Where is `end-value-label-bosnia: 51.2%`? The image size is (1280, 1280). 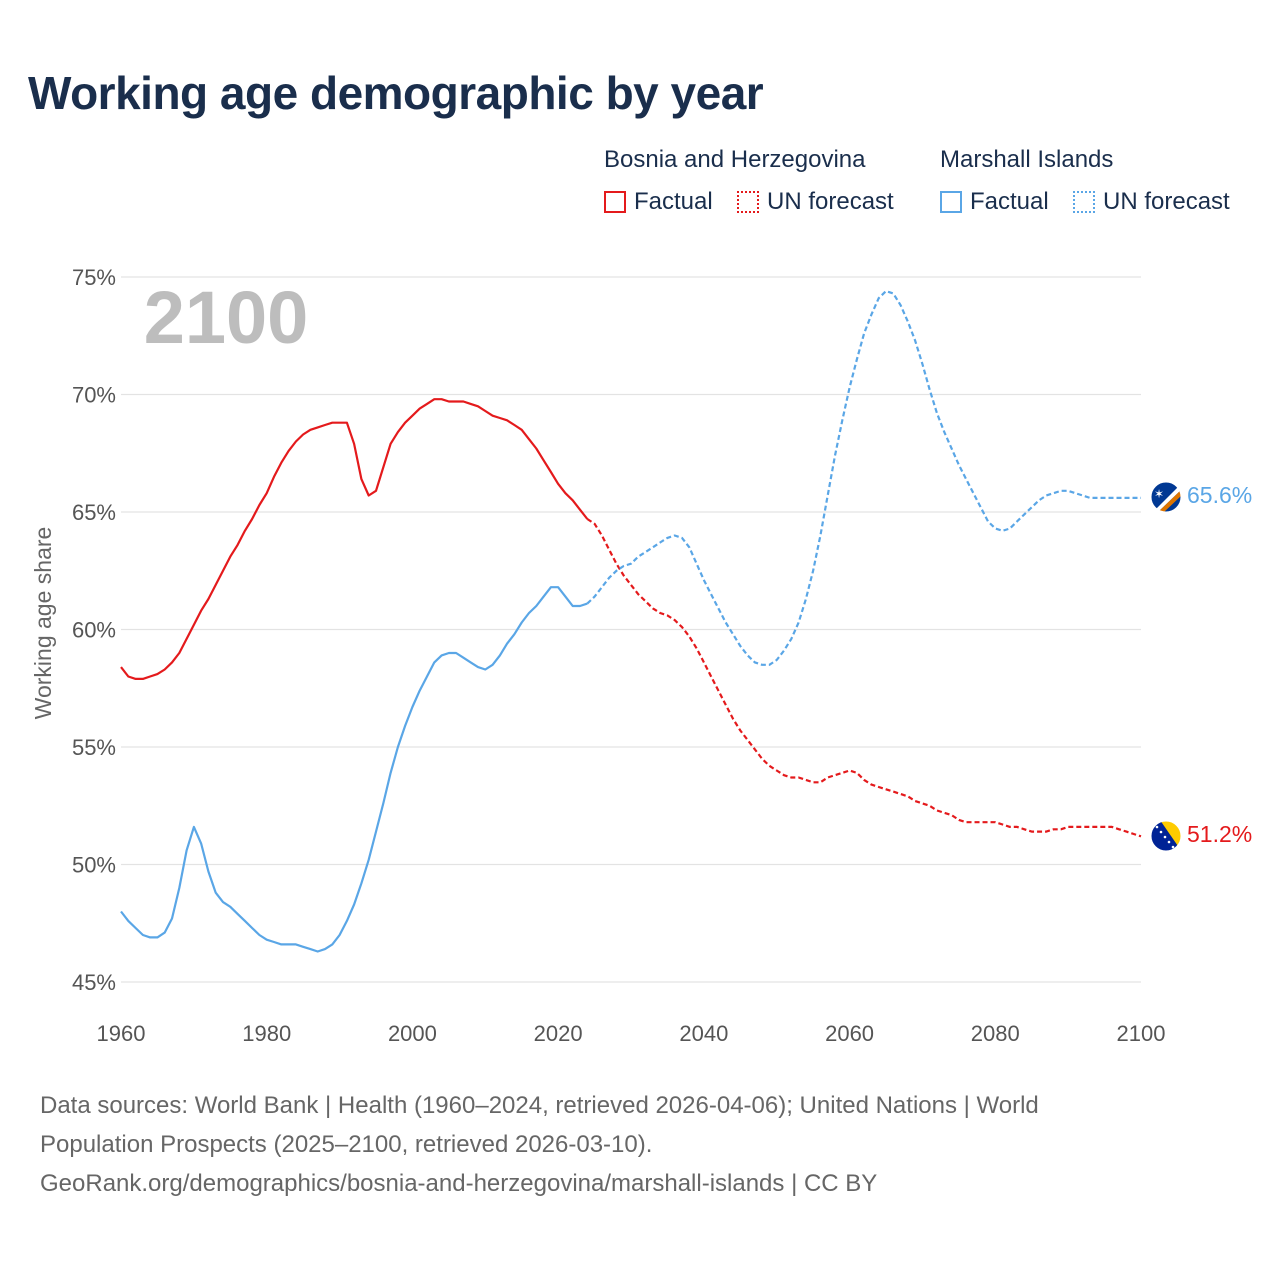 end-value-label-bosnia: 51.2% is located at coordinates (1219, 834).